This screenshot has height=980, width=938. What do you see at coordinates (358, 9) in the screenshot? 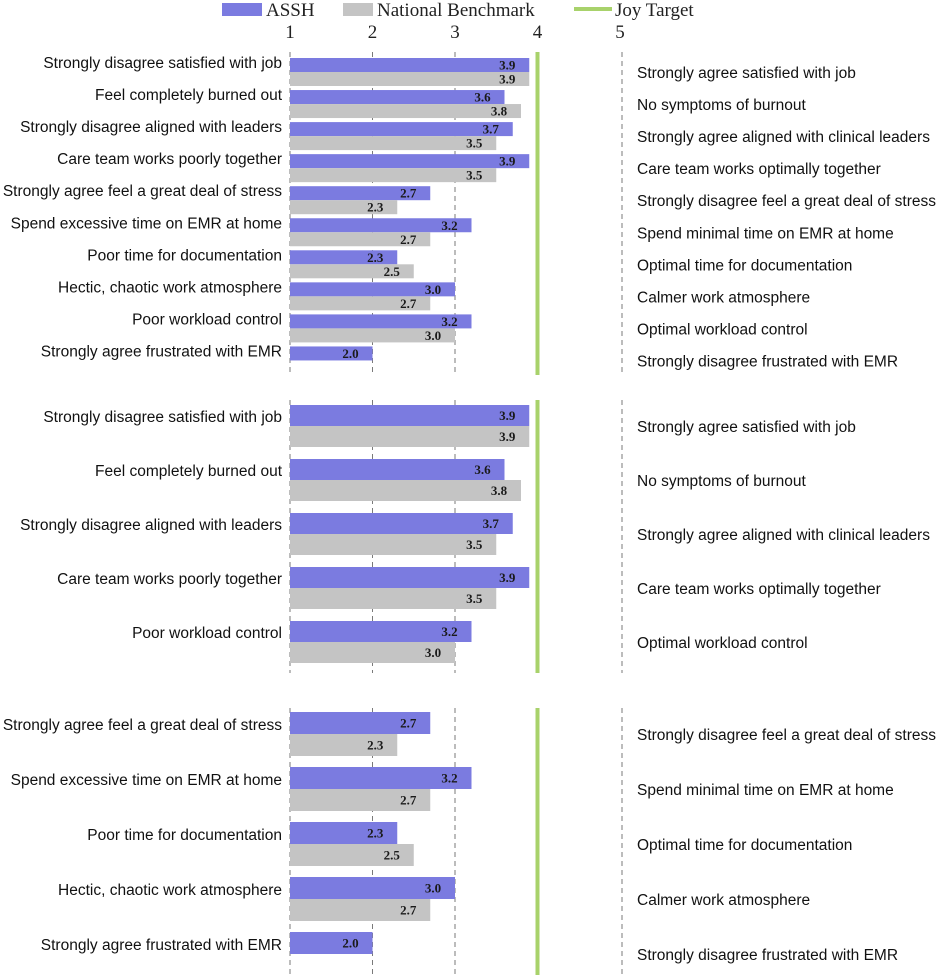
I see `legend-swatch-benchmark` at bounding box center [358, 9].